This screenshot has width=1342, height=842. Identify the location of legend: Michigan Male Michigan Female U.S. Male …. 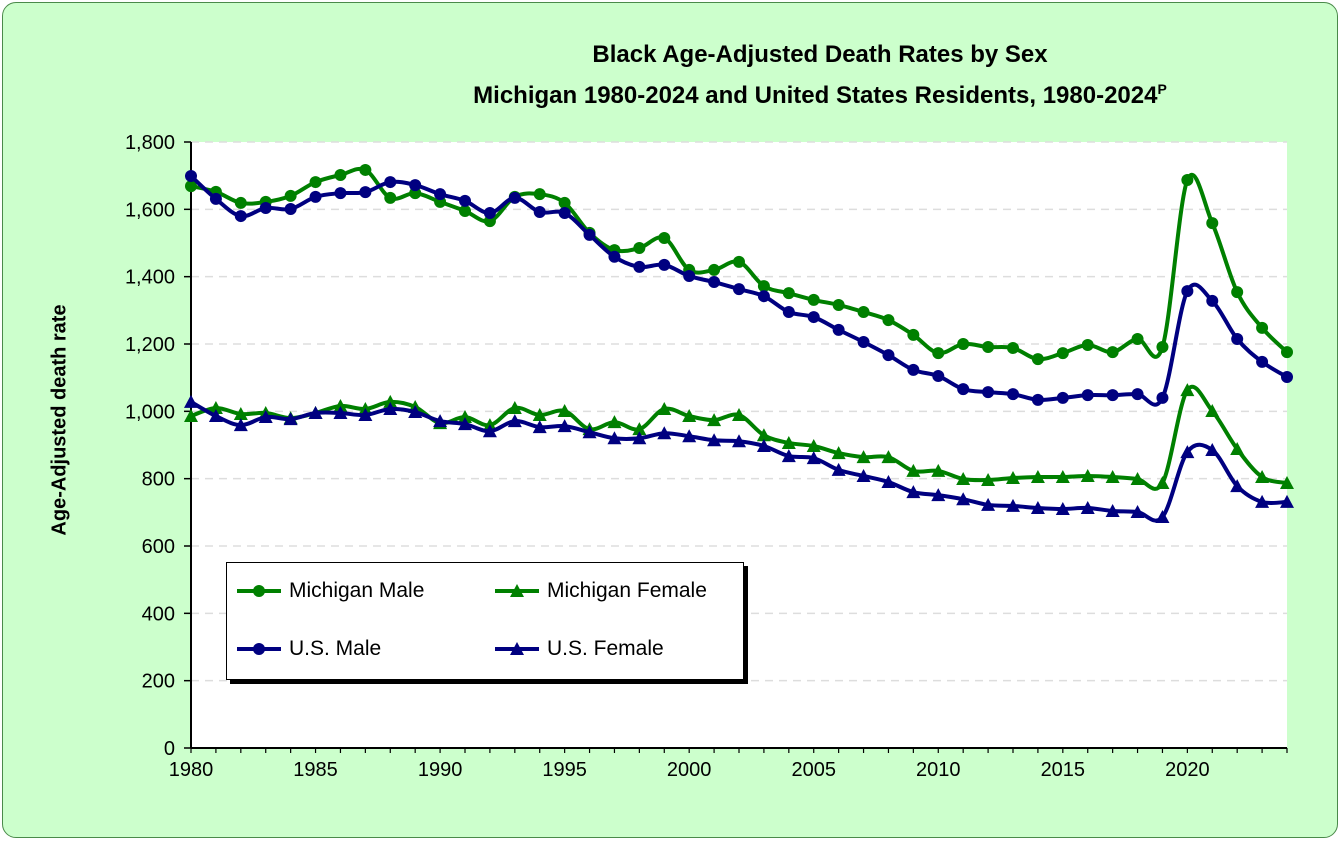
(485, 621).